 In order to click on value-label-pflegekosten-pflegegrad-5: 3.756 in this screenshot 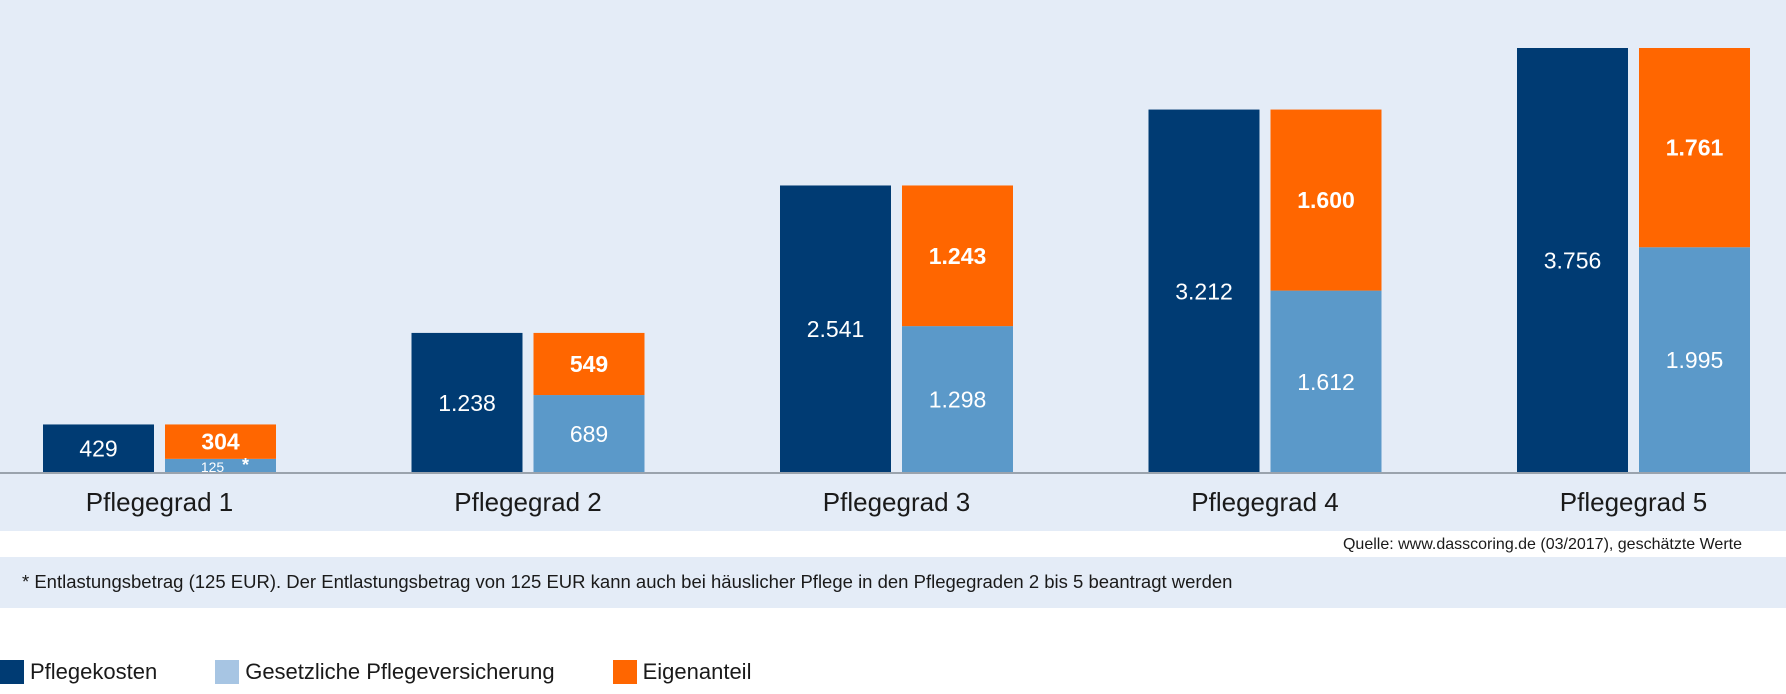, I will do `click(1573, 261)`.